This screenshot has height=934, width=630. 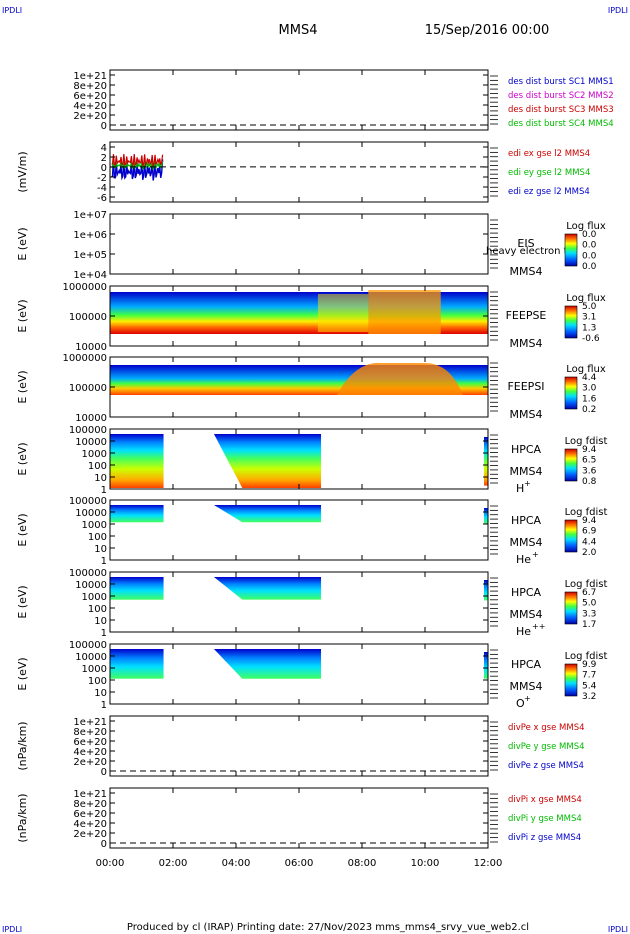 I want to click on legend-entry: edi ex gse l2 MMS4, so click(x=549, y=154).